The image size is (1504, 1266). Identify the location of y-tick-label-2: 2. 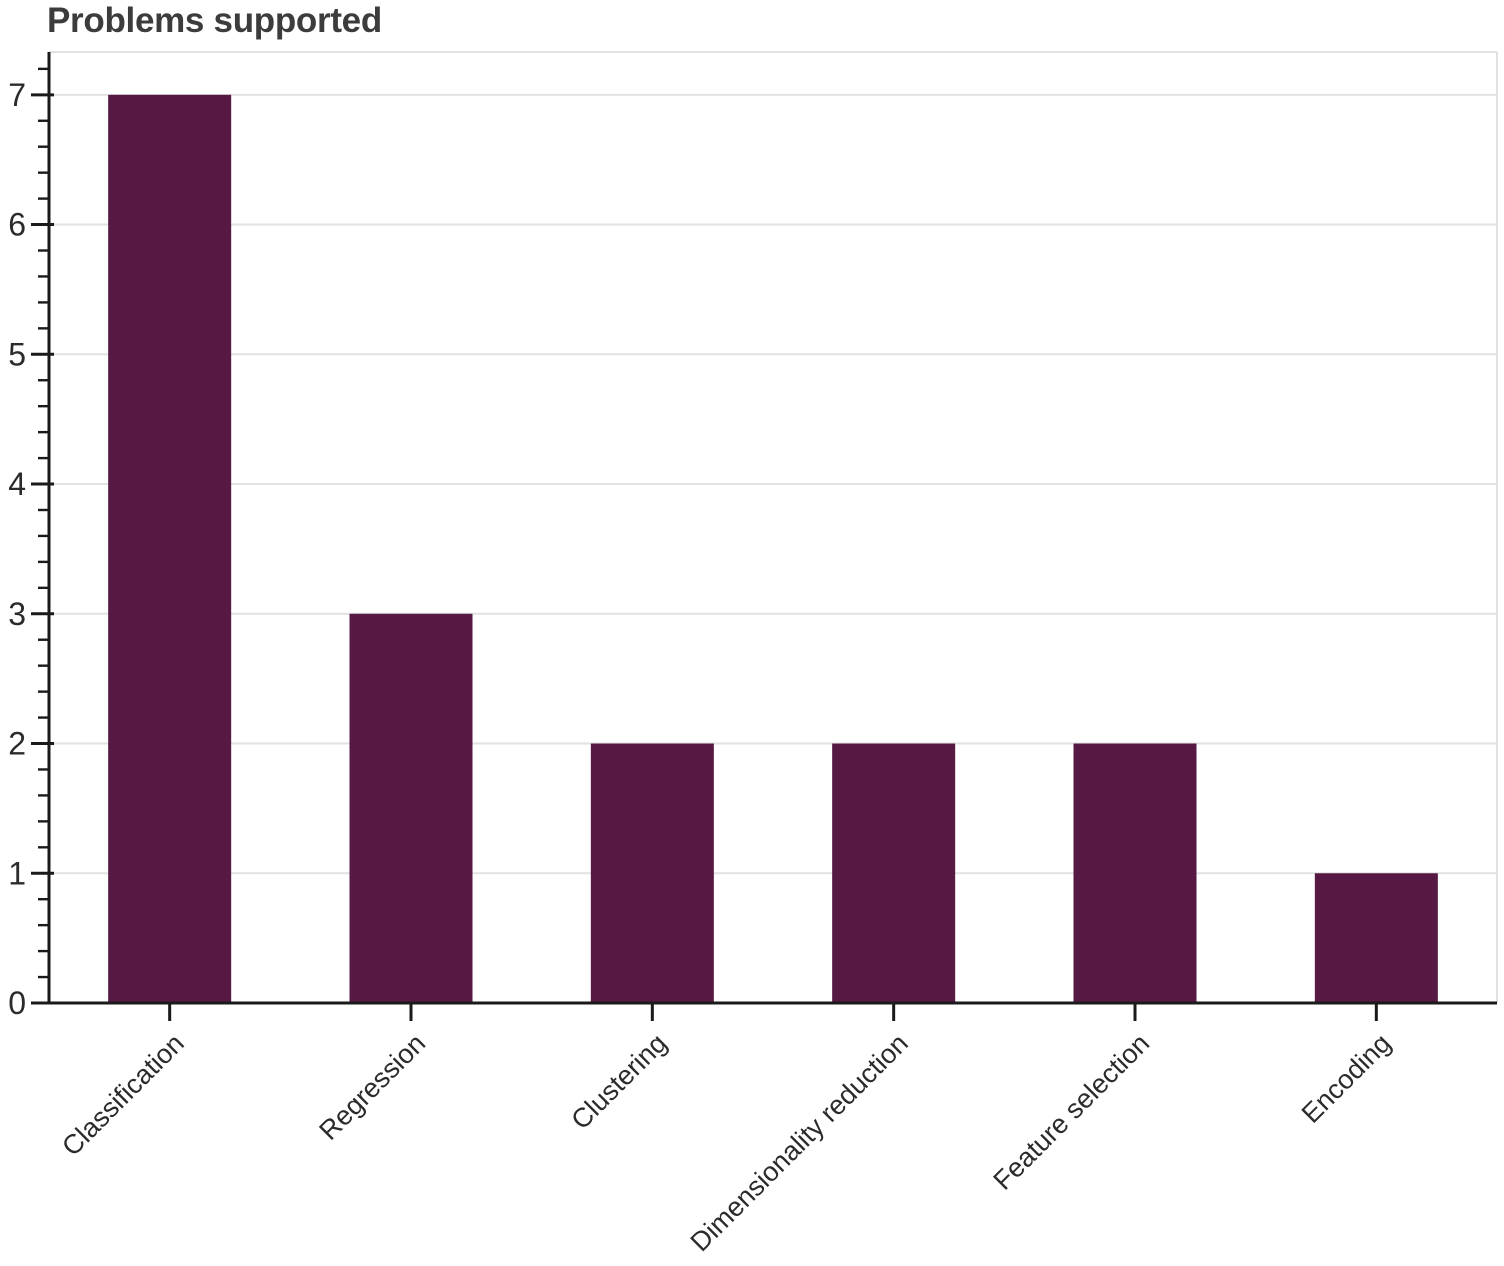
(17, 744).